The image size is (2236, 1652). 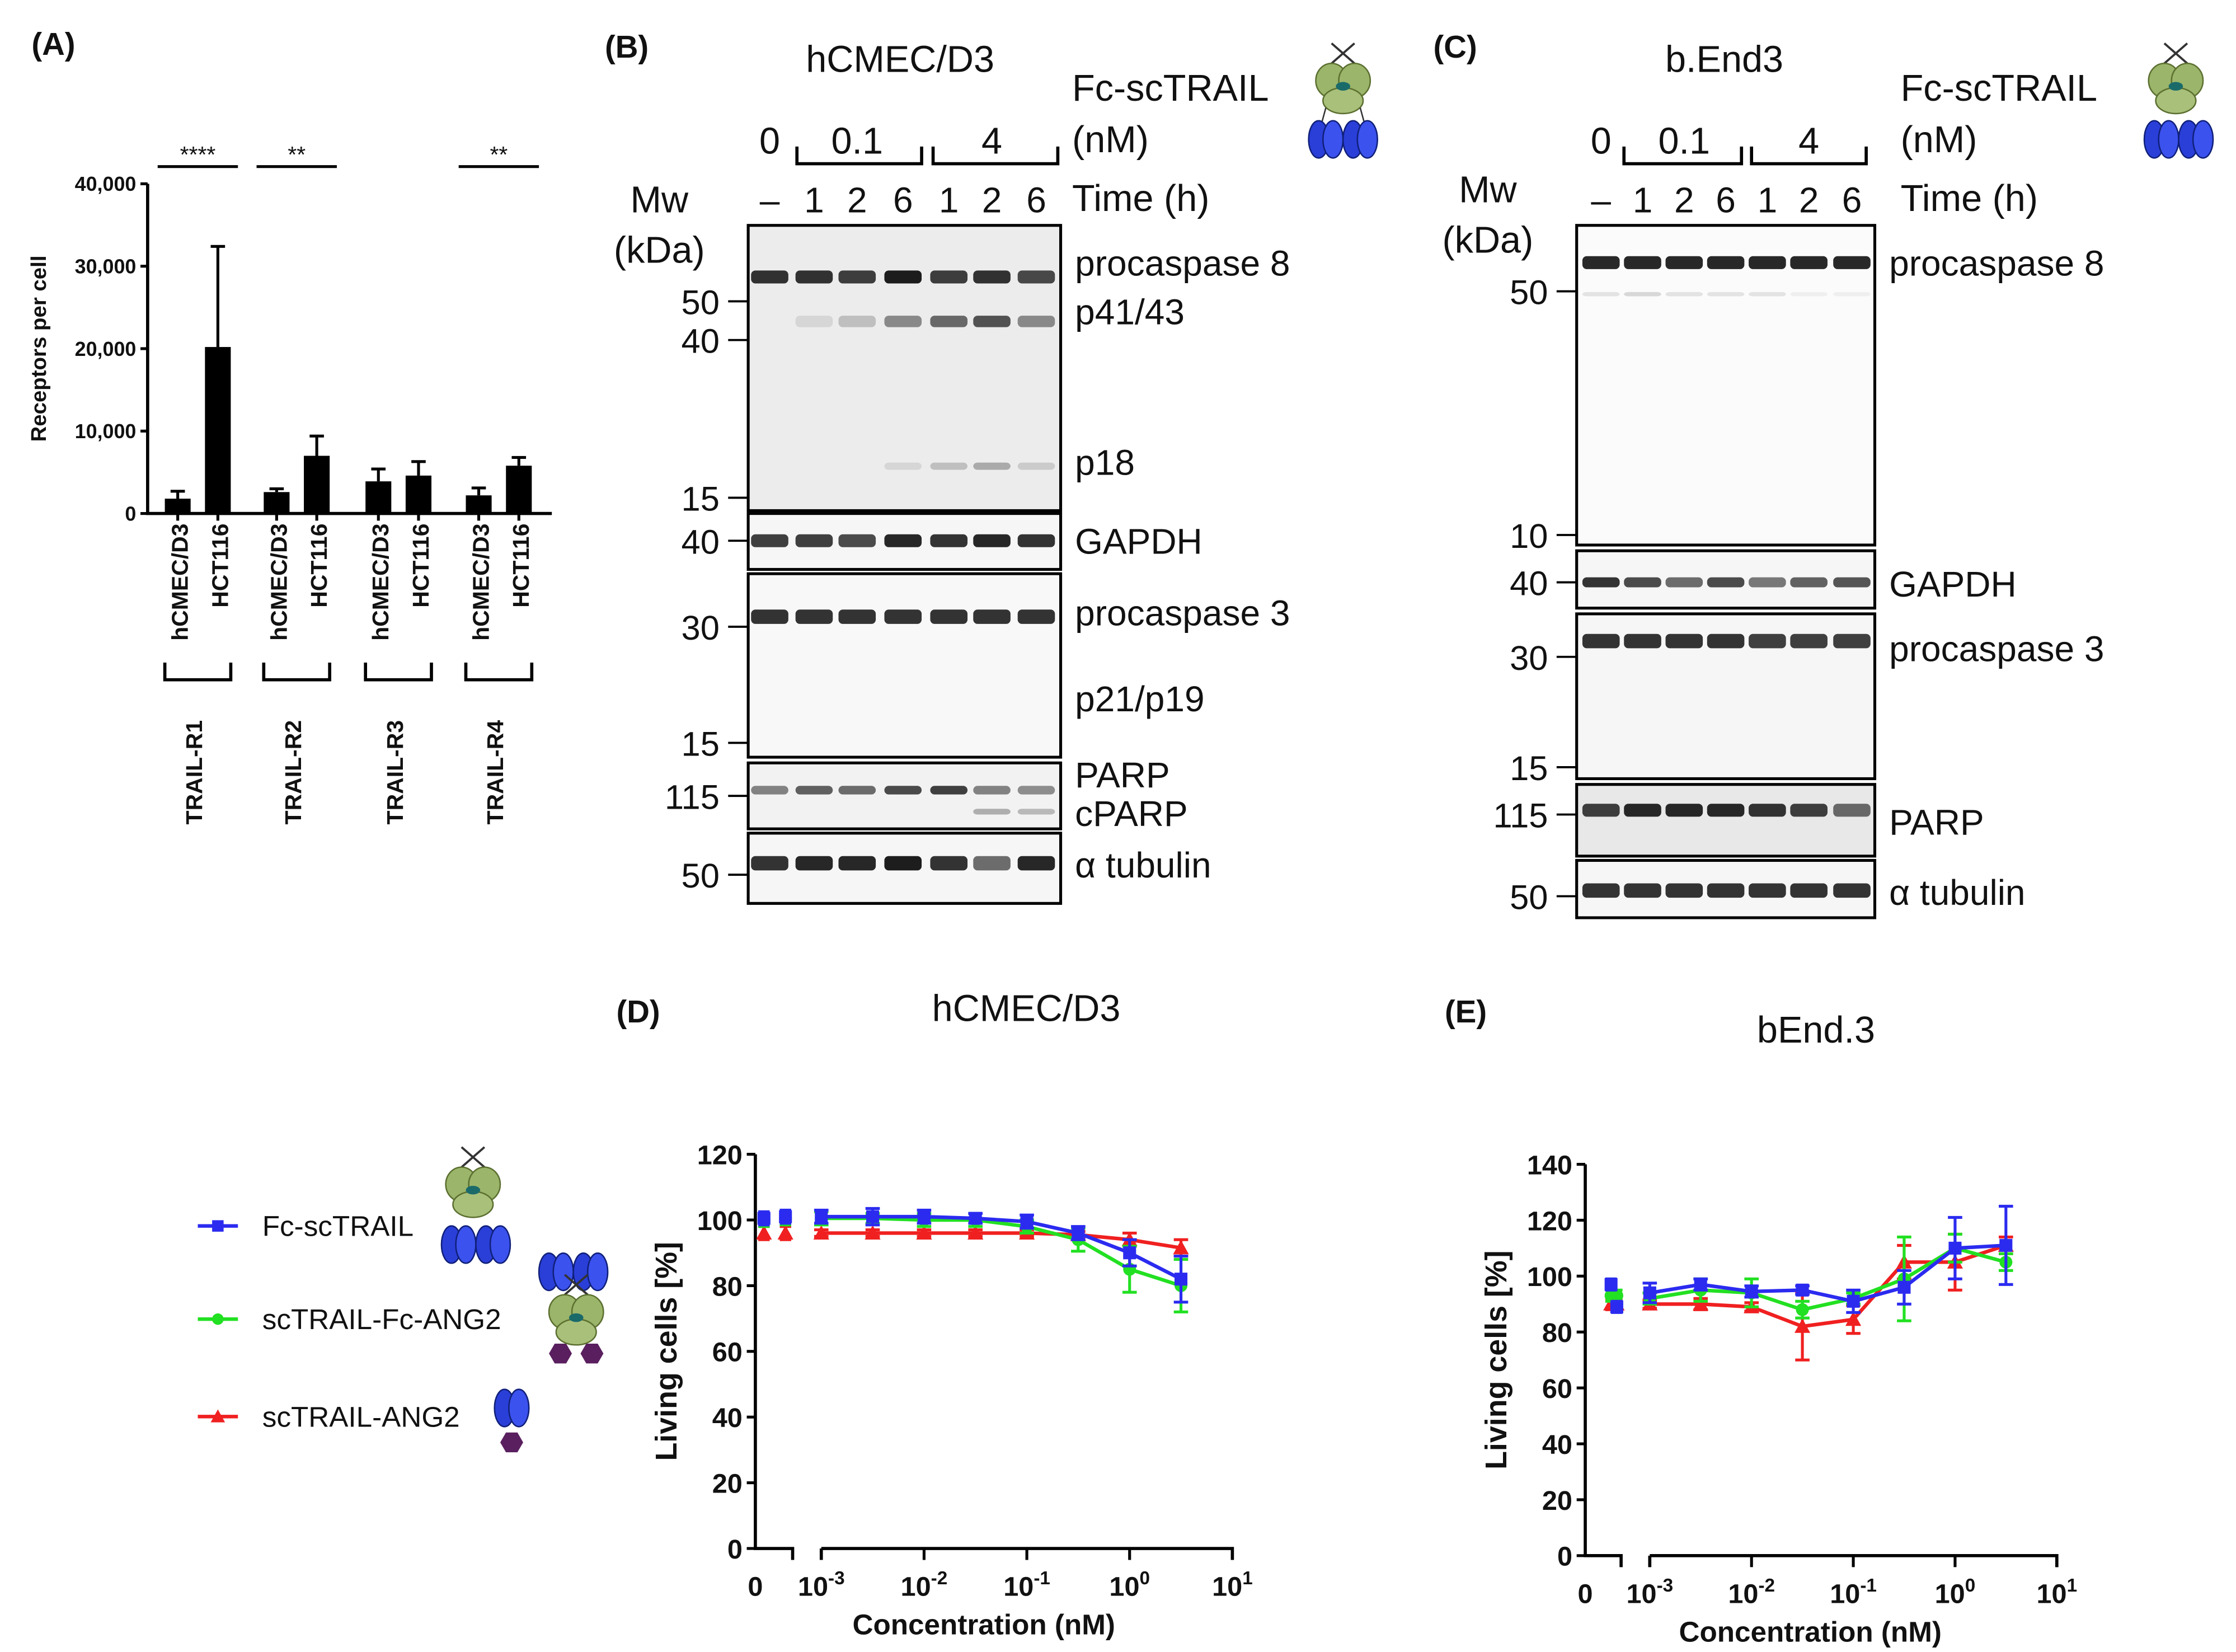 What do you see at coordinates (1970, 198) in the screenshot?
I see `blot-c-time-label: Time (h)` at bounding box center [1970, 198].